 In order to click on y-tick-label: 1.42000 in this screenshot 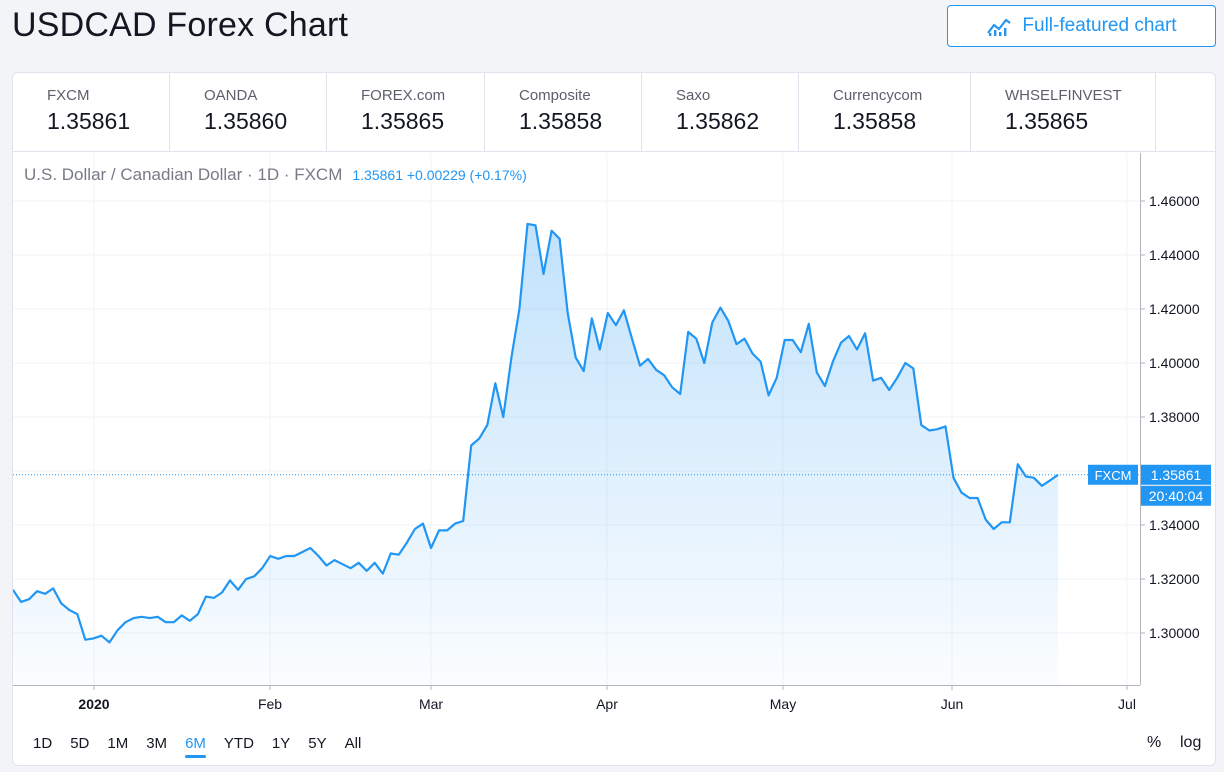, I will do `click(1174, 309)`.